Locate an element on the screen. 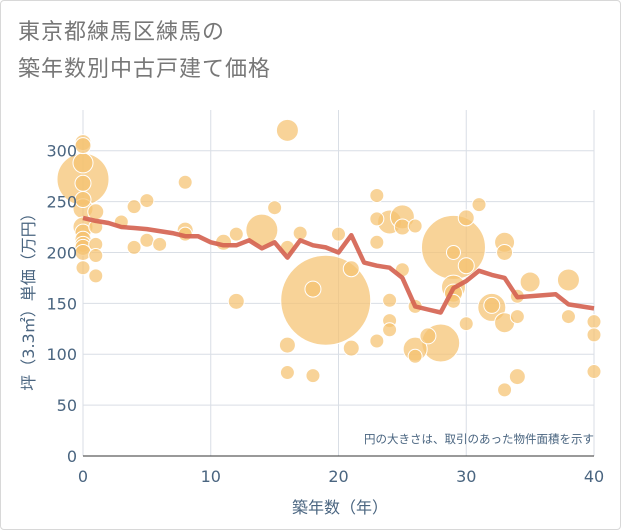 The height and width of the screenshot is (530, 621). chart-title-line2: 築年数別中古戸建て価格 is located at coordinates (145, 69).